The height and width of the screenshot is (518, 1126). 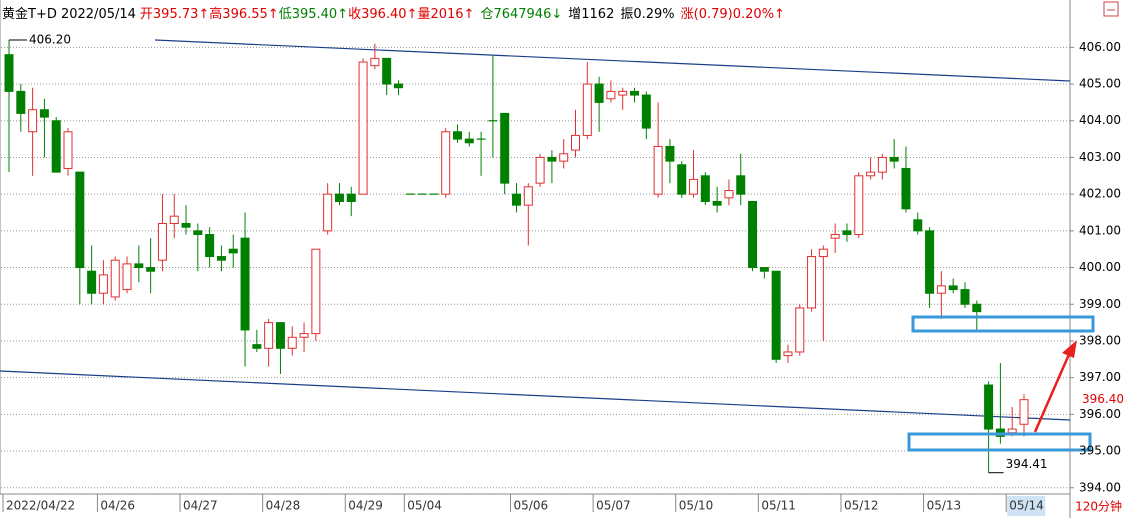 I want to click on y-tick-label: 398.00, so click(x=1100, y=340).